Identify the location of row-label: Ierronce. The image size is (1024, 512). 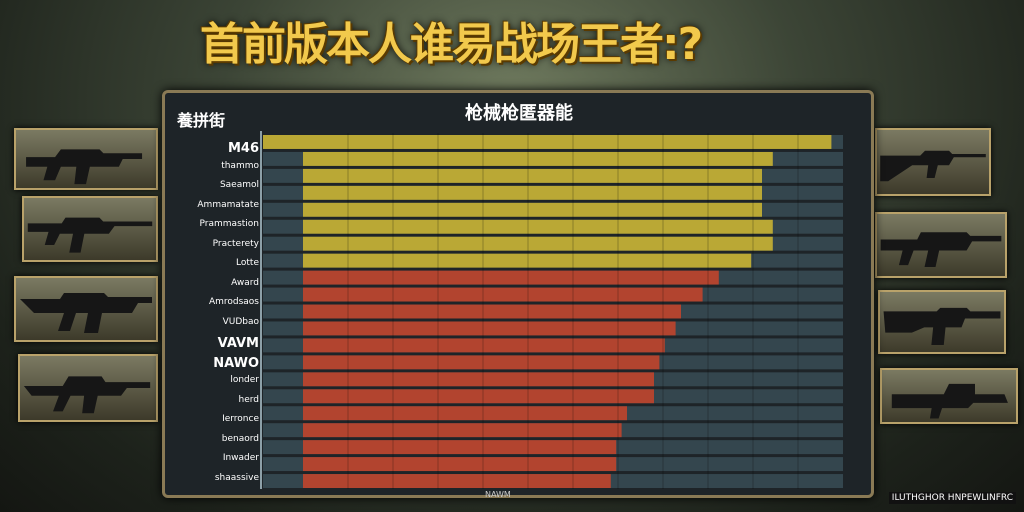
(240, 419).